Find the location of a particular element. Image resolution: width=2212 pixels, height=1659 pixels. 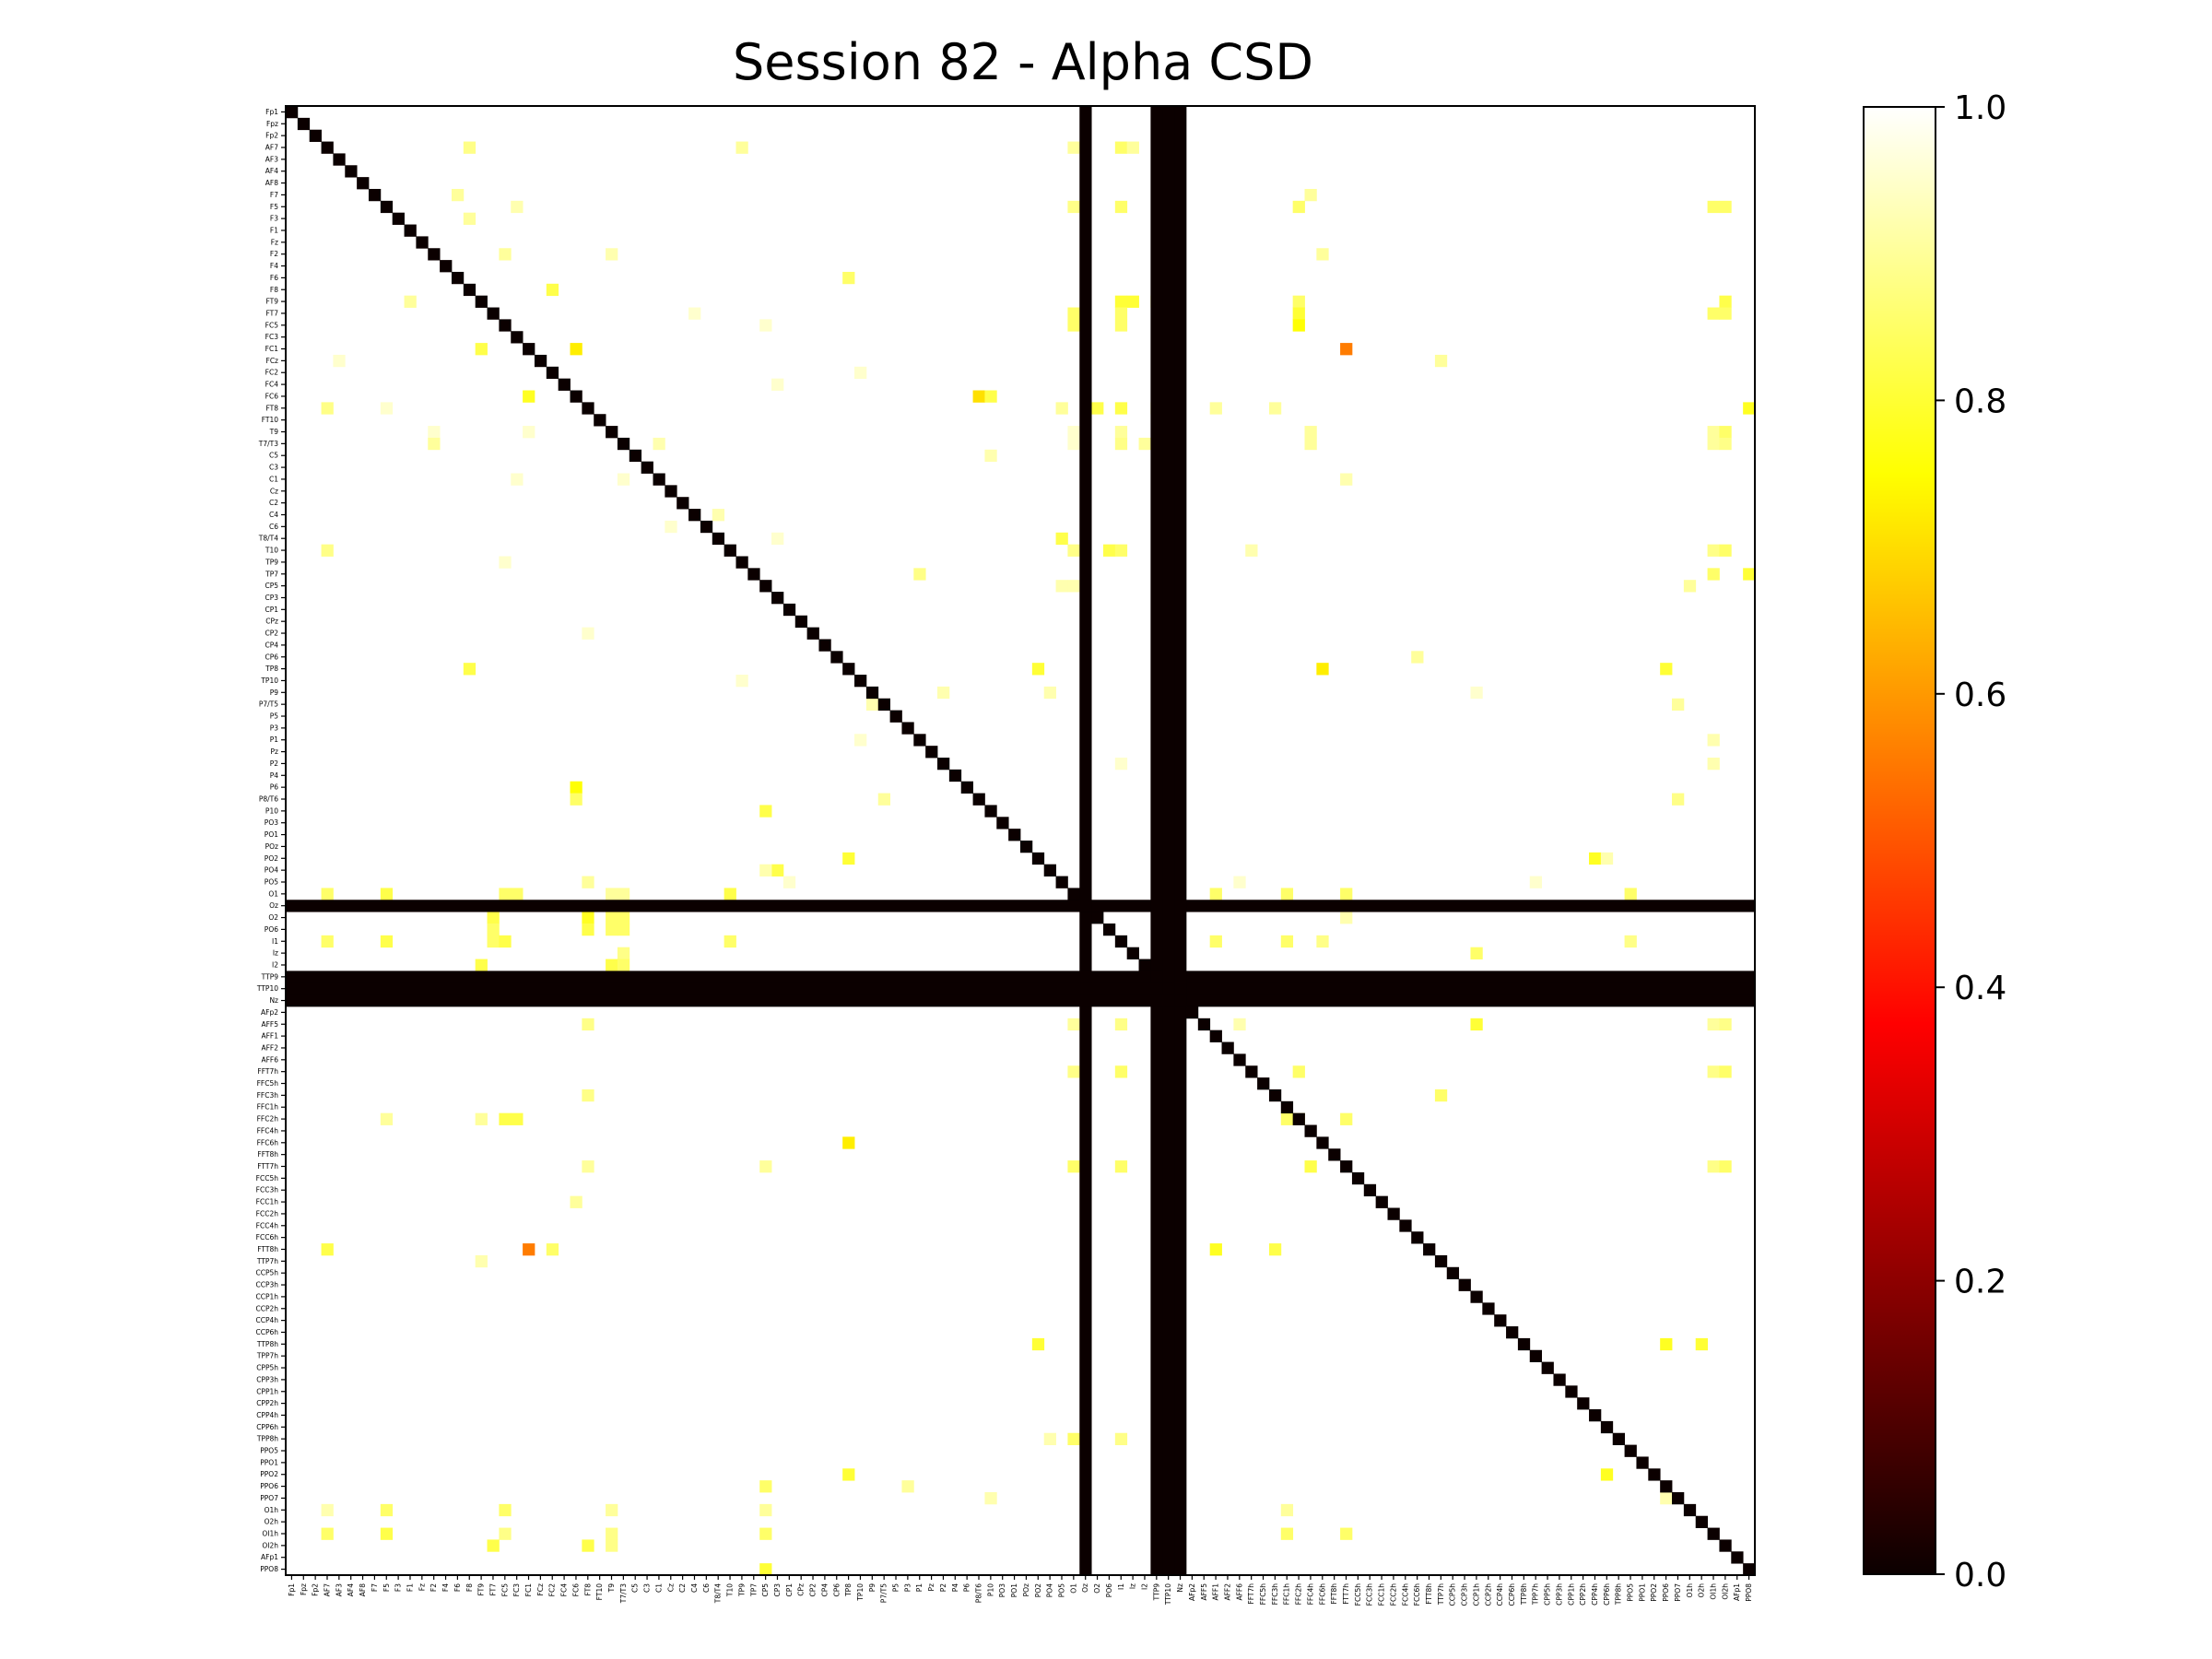

y-tick-label: AF3 is located at coordinates (271, 159).